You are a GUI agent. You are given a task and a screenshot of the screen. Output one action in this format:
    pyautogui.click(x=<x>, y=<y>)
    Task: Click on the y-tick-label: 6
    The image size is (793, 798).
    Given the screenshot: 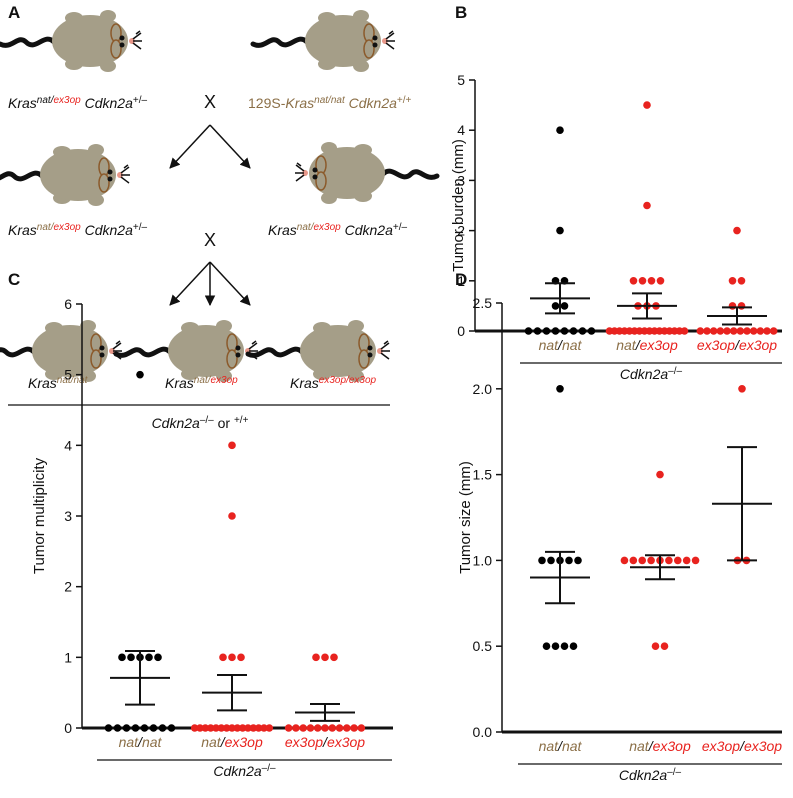 What is the action you would take?
    pyautogui.click(x=68, y=304)
    